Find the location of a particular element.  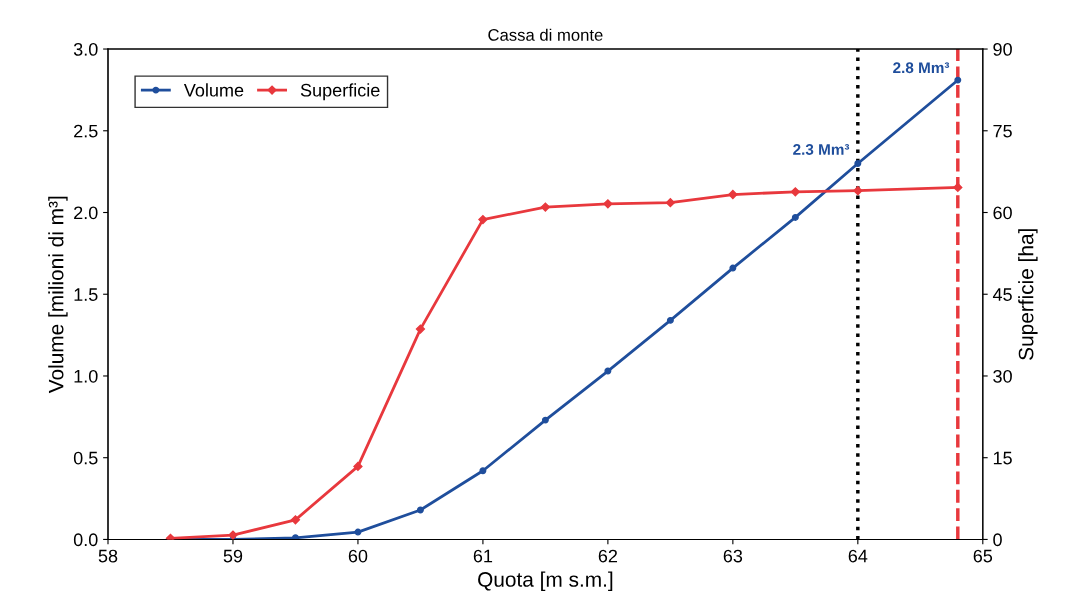

y2-tick-label: 60 is located at coordinates (1002, 213).